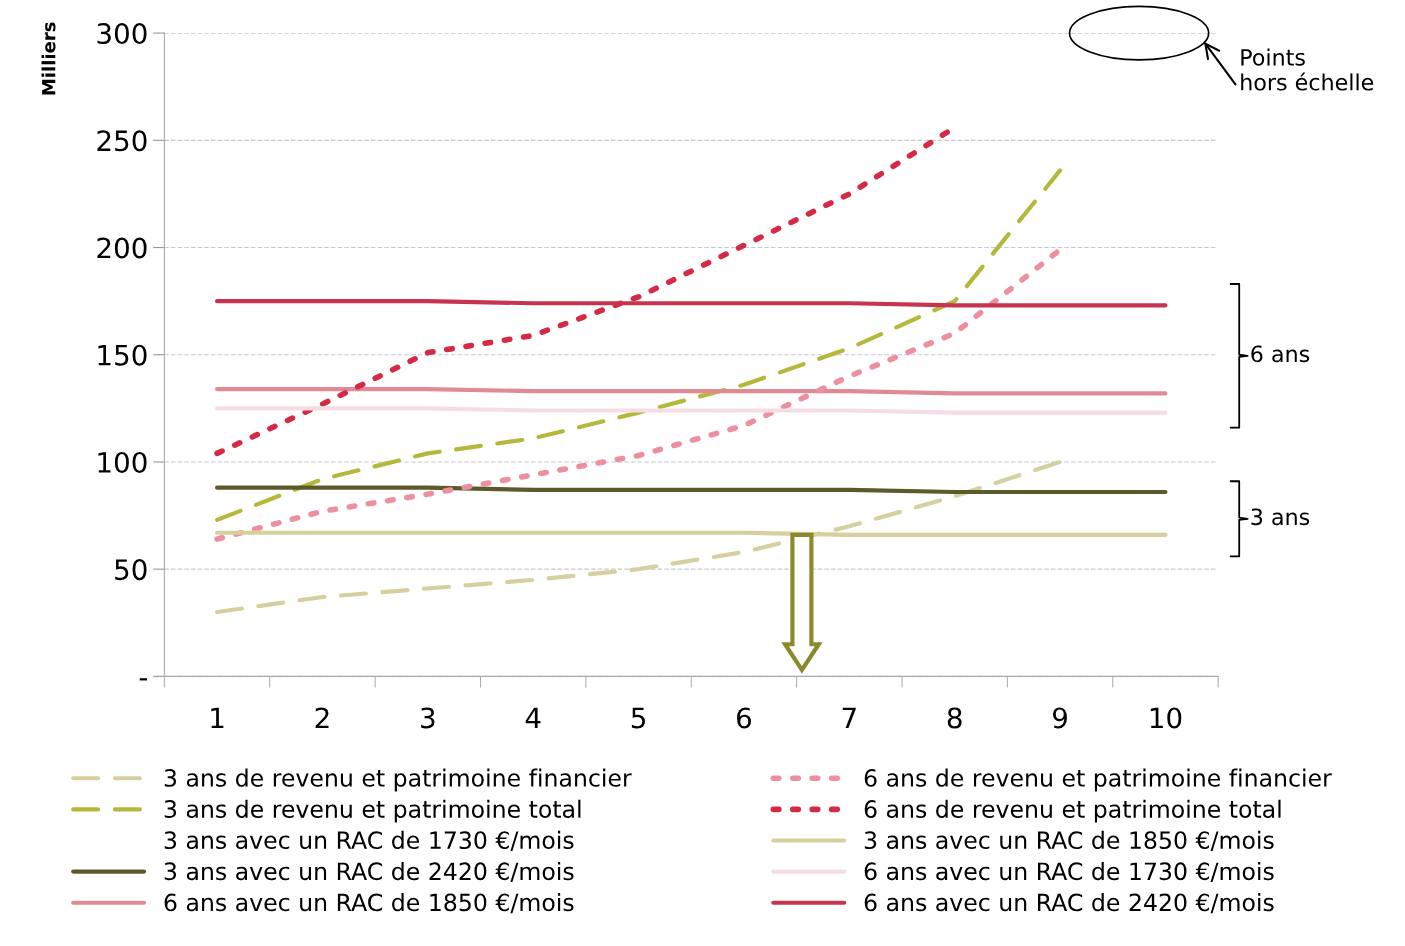  I want to click on legend-label: 6 ans de revenu et patrimoine financier, so click(1098, 780).